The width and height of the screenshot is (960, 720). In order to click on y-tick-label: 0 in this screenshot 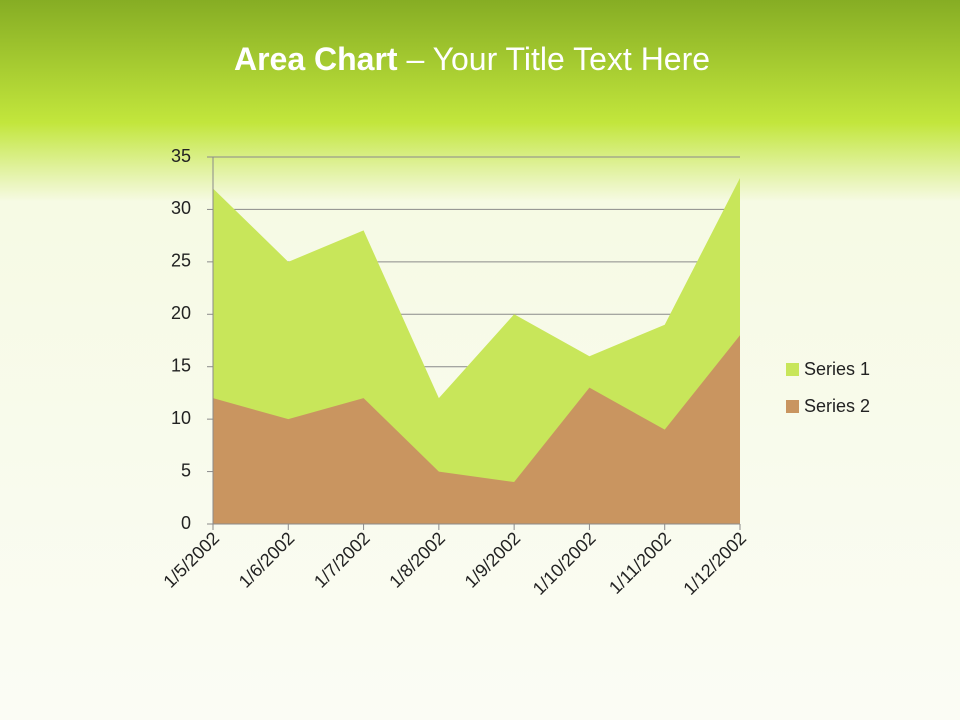, I will do `click(186, 523)`.